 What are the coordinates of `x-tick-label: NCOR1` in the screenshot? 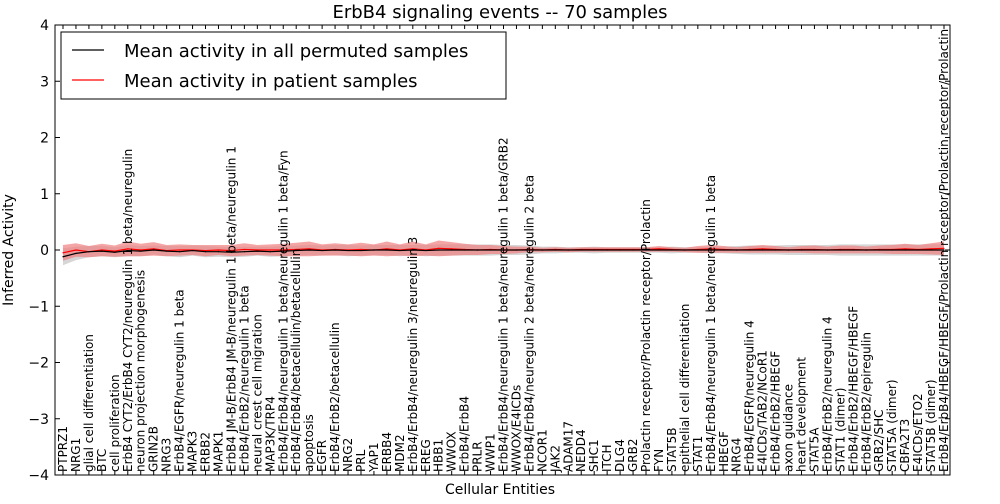 It's located at (542, 450).